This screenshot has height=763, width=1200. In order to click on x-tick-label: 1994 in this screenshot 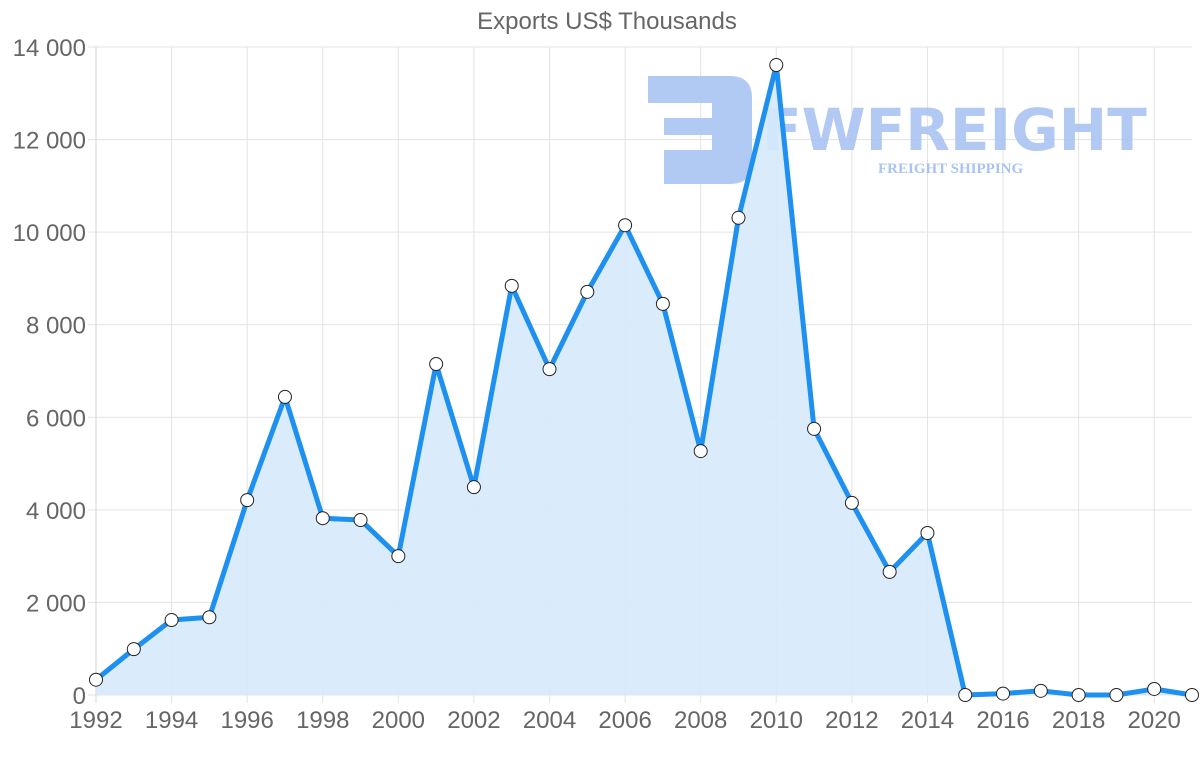, I will do `click(171, 720)`.